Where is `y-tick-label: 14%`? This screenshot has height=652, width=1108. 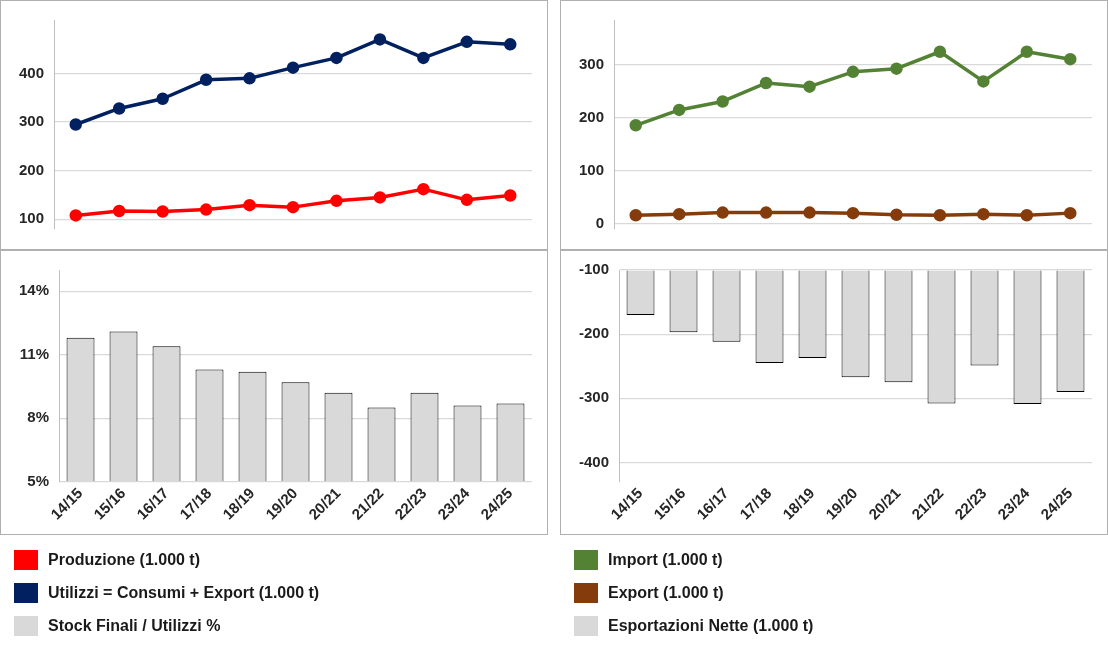 y-tick-label: 14% is located at coordinates (34, 290).